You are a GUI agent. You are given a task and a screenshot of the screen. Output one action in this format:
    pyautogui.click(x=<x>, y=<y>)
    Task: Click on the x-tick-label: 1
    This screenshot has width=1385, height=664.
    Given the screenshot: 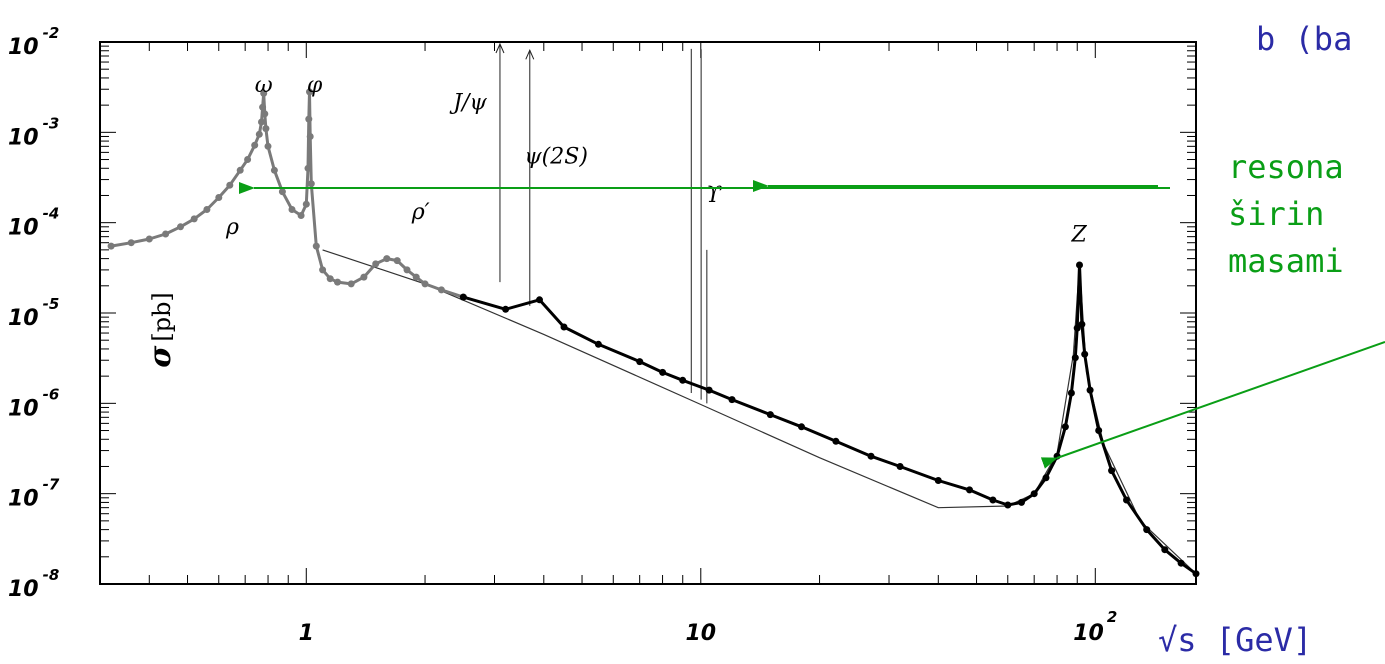 What is the action you would take?
    pyautogui.click(x=306, y=633)
    